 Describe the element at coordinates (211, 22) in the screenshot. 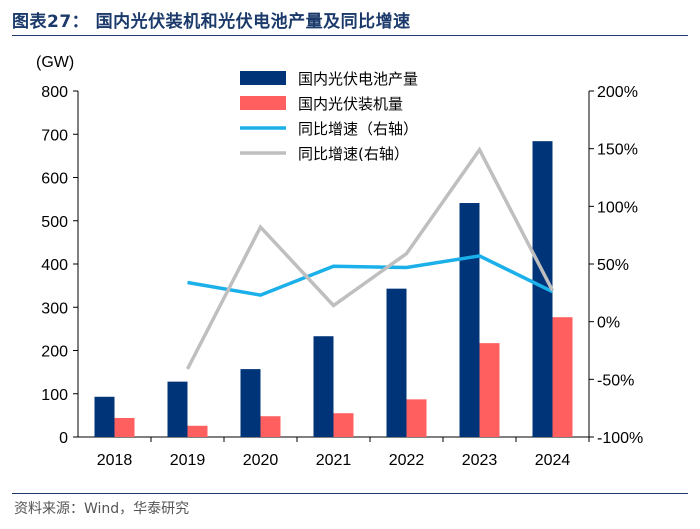

I see `figure-title: 图表27： 国内光伏装机和光伏电池产量及同比增速` at that location.